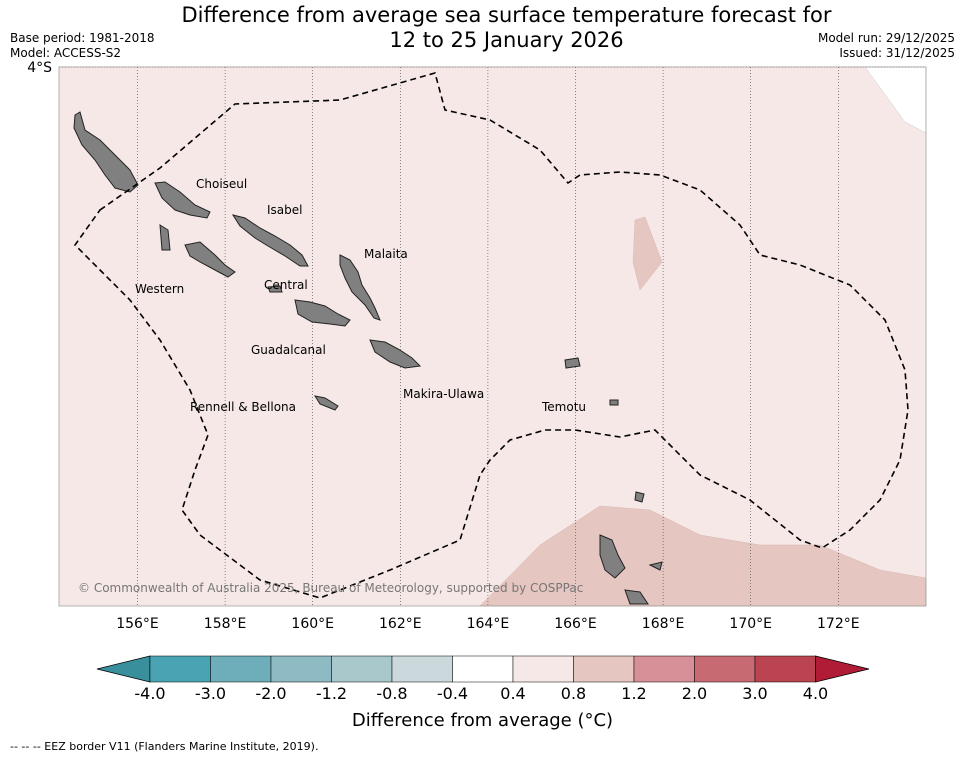 Image resolution: width=965 pixels, height=758 pixels. I want to click on title-line-2: 12 to 25 January 2026, so click(506, 40).